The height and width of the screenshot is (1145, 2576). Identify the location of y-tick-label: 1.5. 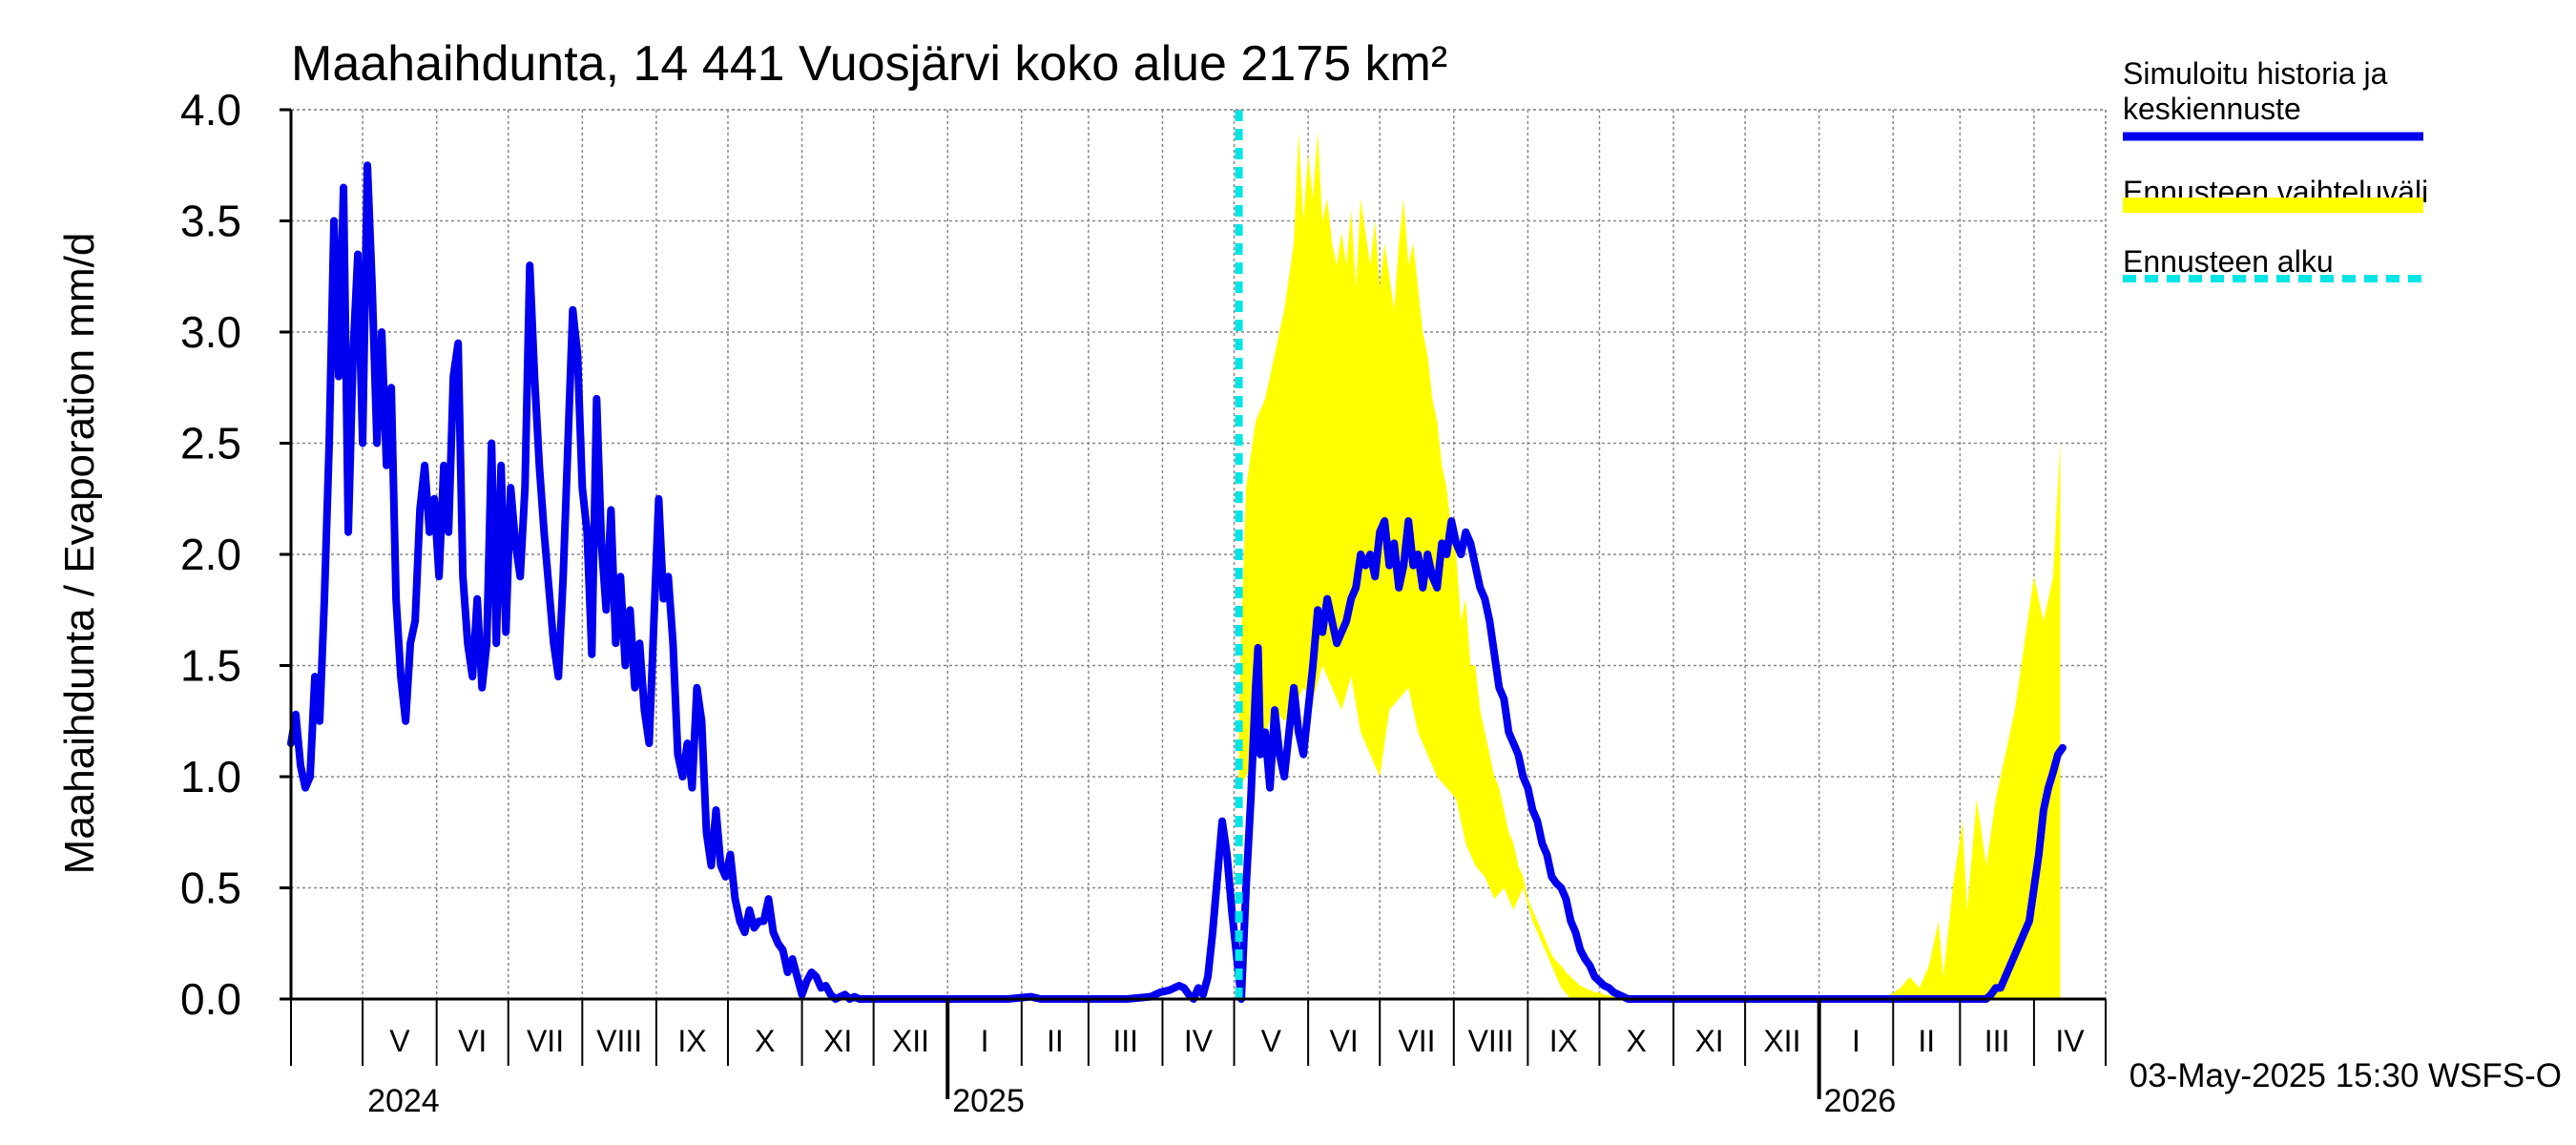
(210, 666).